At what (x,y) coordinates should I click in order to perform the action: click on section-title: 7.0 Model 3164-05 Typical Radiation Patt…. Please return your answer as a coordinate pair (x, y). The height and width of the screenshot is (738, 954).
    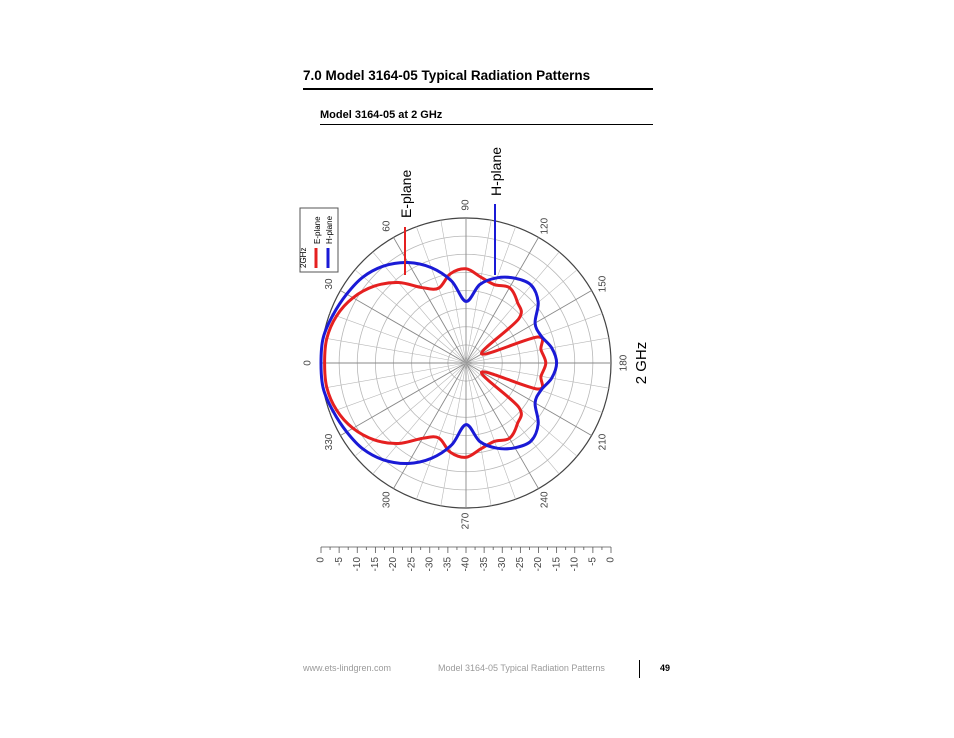
    Looking at the image, I should click on (447, 75).